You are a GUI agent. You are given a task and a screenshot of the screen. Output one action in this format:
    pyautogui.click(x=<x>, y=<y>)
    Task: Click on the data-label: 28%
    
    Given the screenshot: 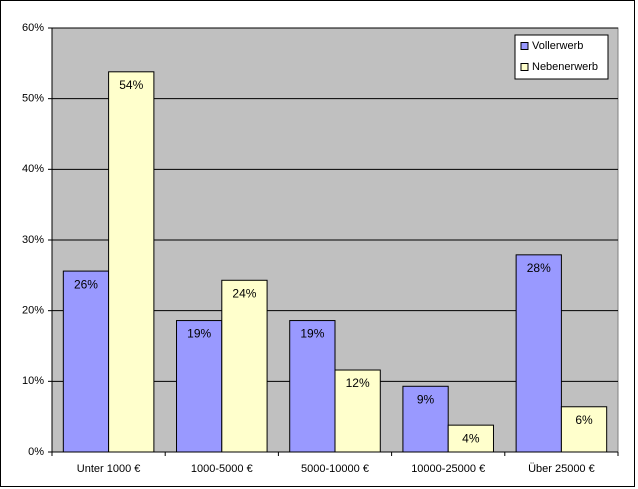 What is the action you would take?
    pyautogui.click(x=539, y=268)
    